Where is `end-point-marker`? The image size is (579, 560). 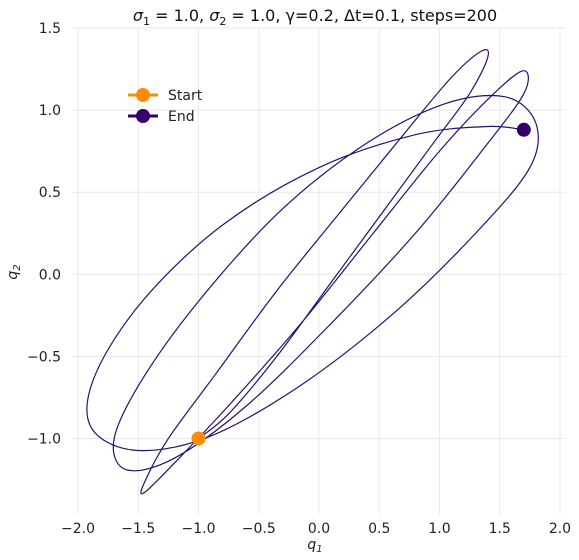
end-point-marker is located at coordinates (523, 129).